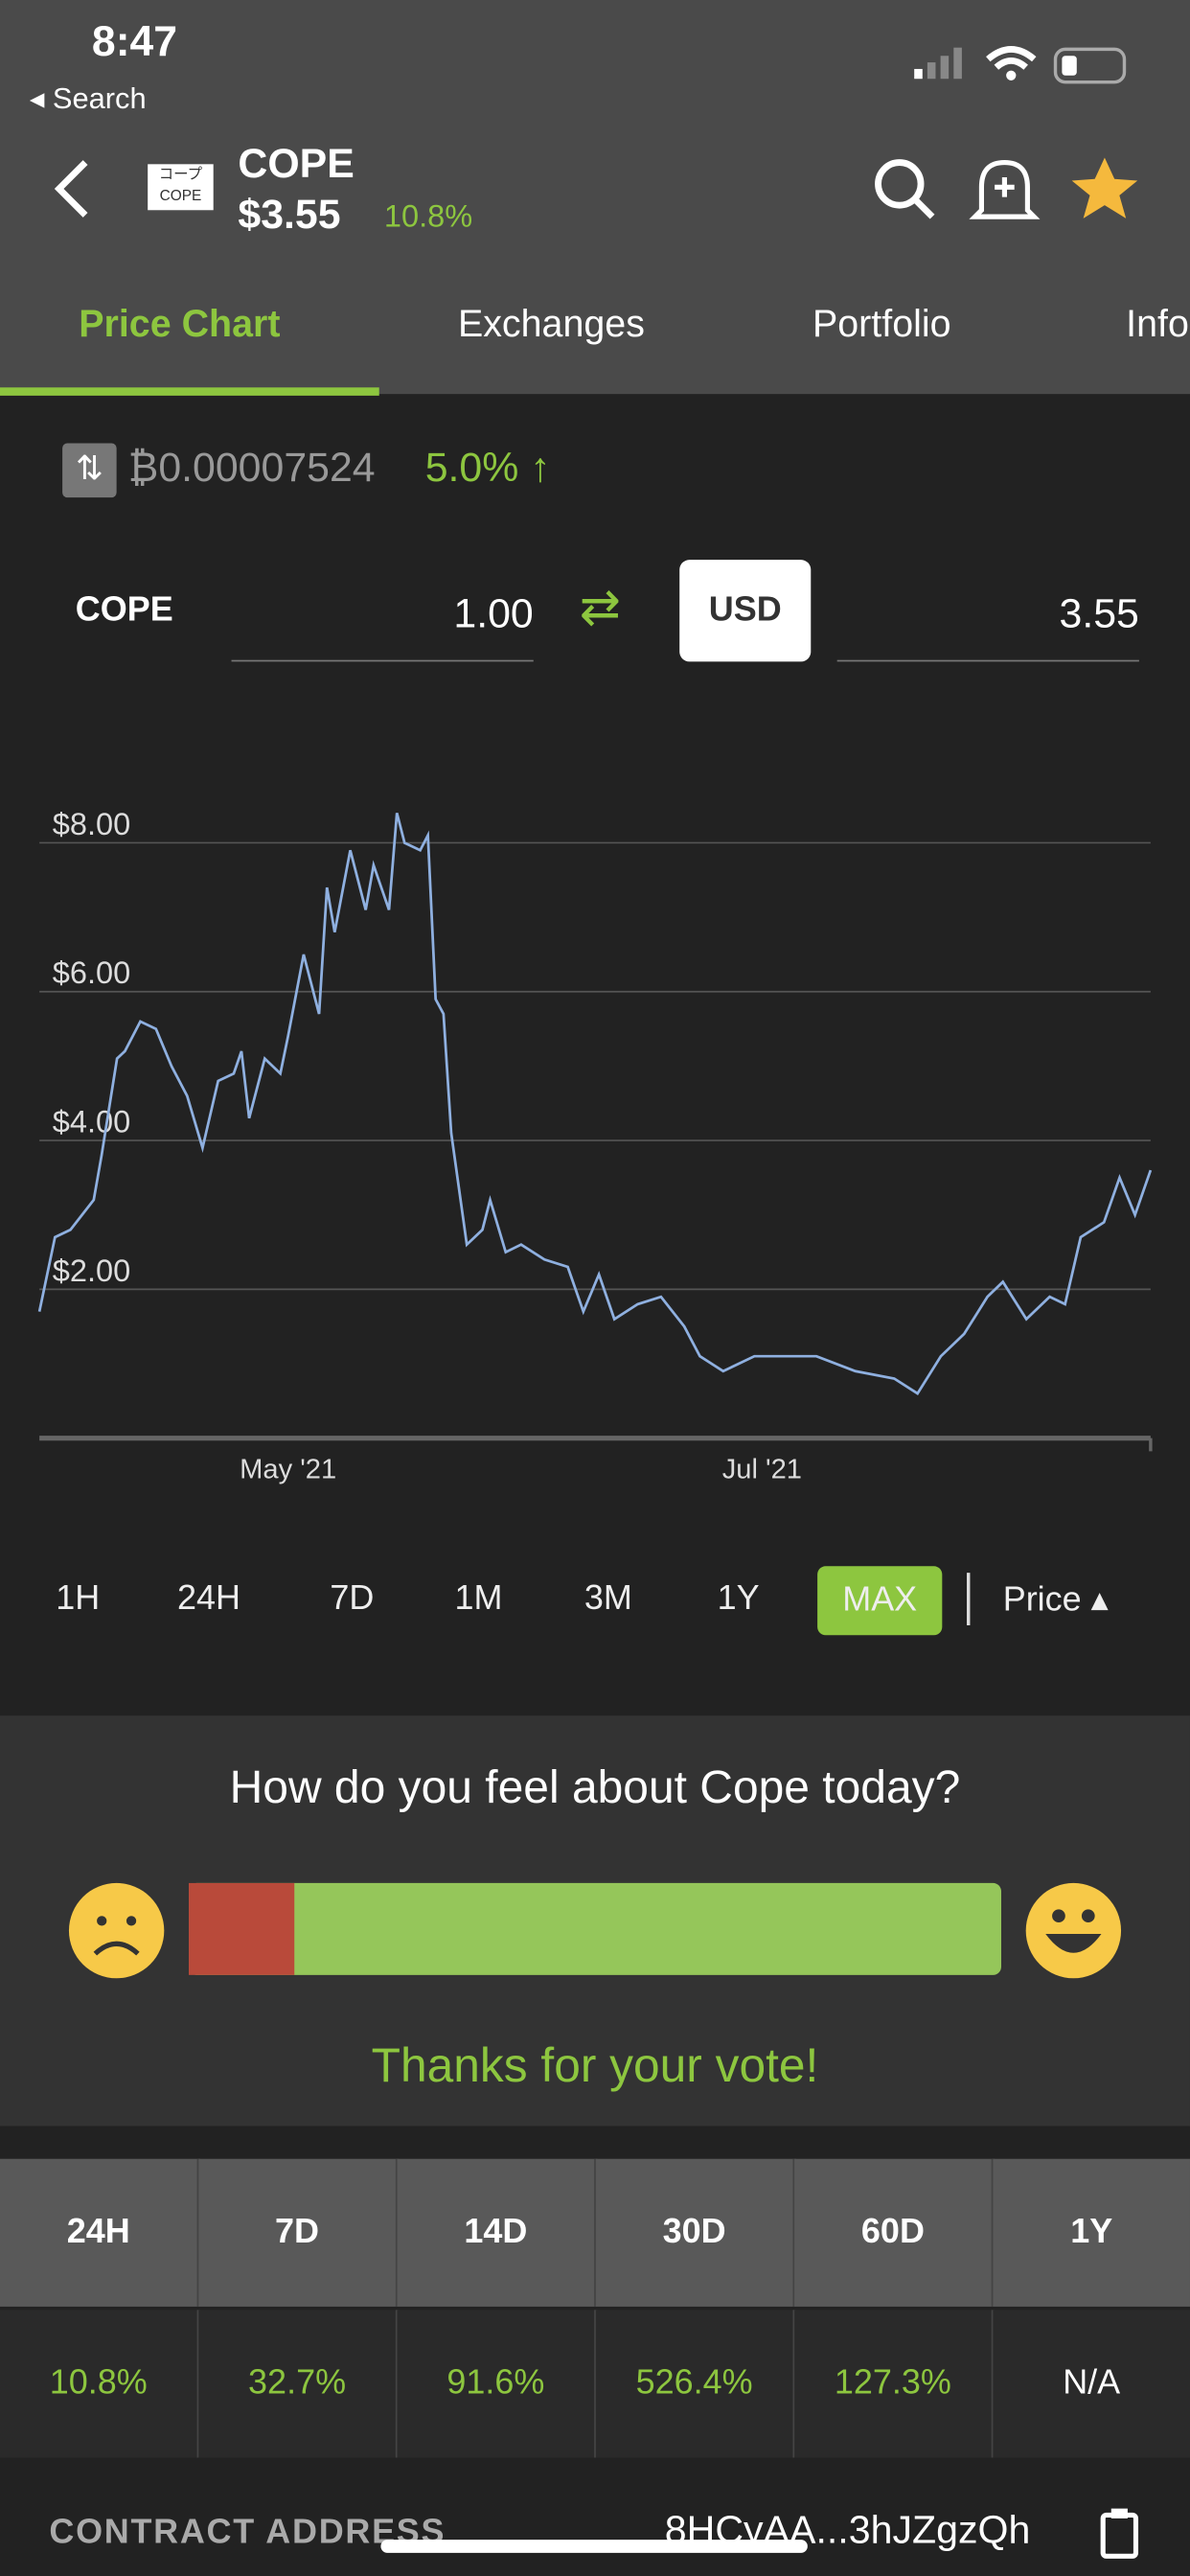 The height and width of the screenshot is (2576, 1190). Describe the element at coordinates (248, 2532) in the screenshot. I see `contract-label: CONTRACT ADDRESS` at that location.